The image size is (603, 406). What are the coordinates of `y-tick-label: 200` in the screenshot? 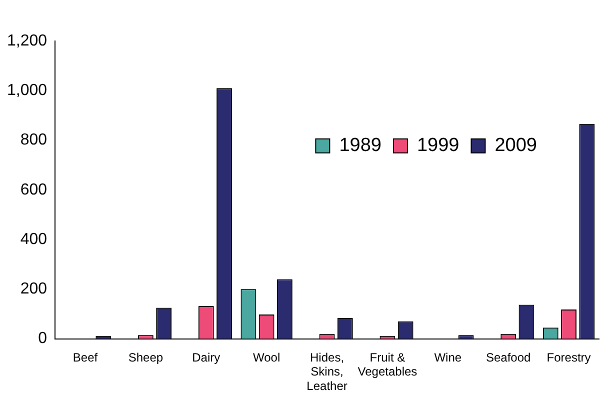 It's located at (34, 289).